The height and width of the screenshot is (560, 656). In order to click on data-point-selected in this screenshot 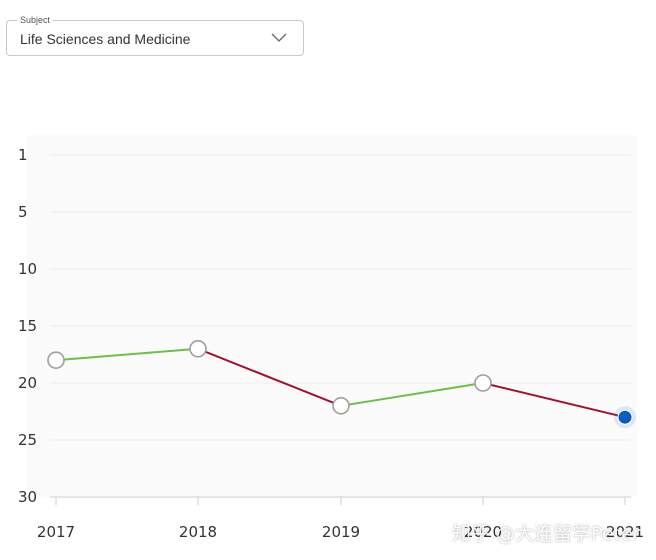, I will do `click(625, 417)`.